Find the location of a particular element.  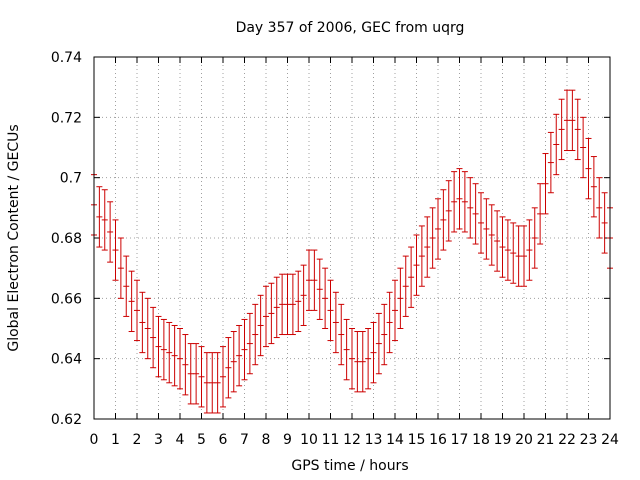

x-tick-label: 9 is located at coordinates (287, 440).